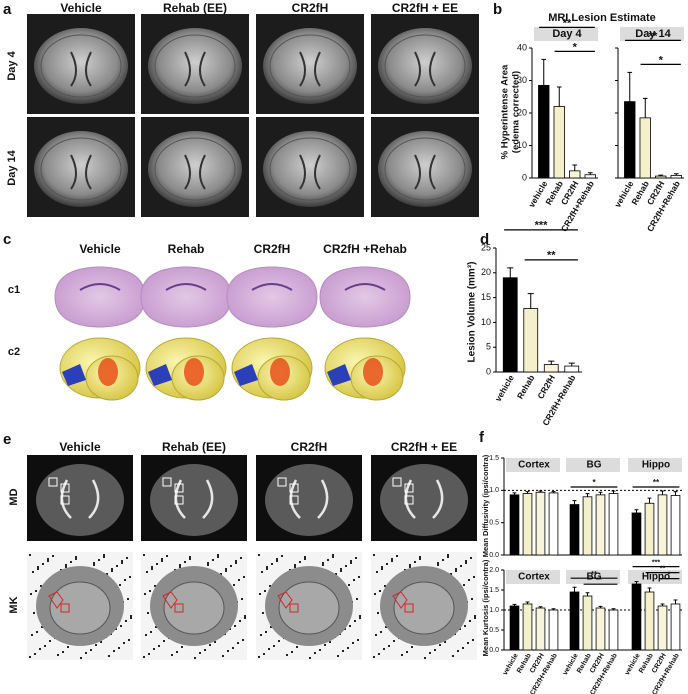 This screenshot has height=694, width=688. I want to click on panel-letter: b, so click(497, 9).